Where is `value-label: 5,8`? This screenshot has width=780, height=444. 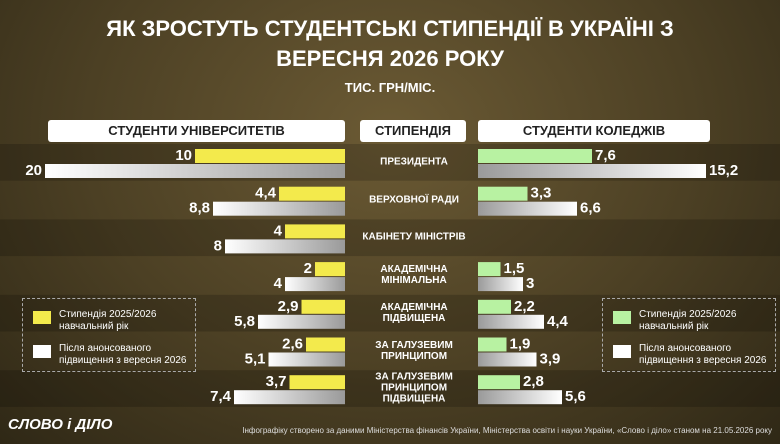
value-label: 5,8 is located at coordinates (244, 321).